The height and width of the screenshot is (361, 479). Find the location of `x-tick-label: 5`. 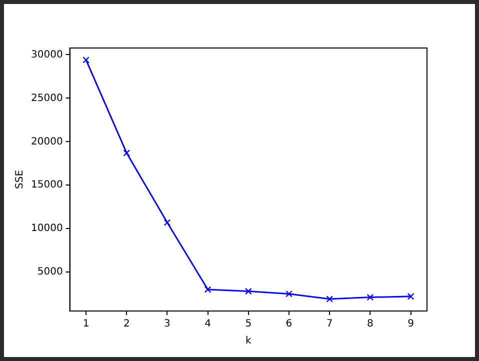

x-tick-label: 5 is located at coordinates (248, 324).